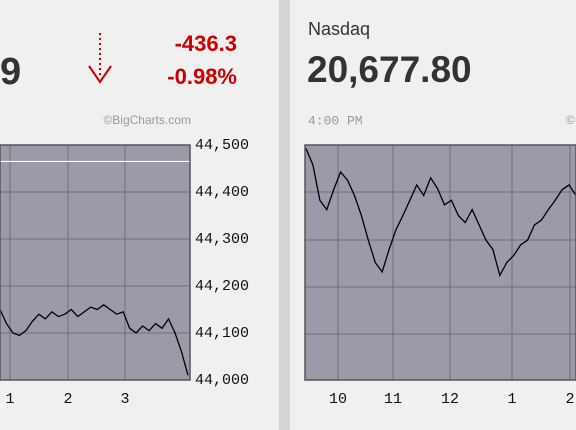 The width and height of the screenshot is (576, 430). What do you see at coordinates (339, 29) in the screenshot?
I see `index-name: Nasdaq` at bounding box center [339, 29].